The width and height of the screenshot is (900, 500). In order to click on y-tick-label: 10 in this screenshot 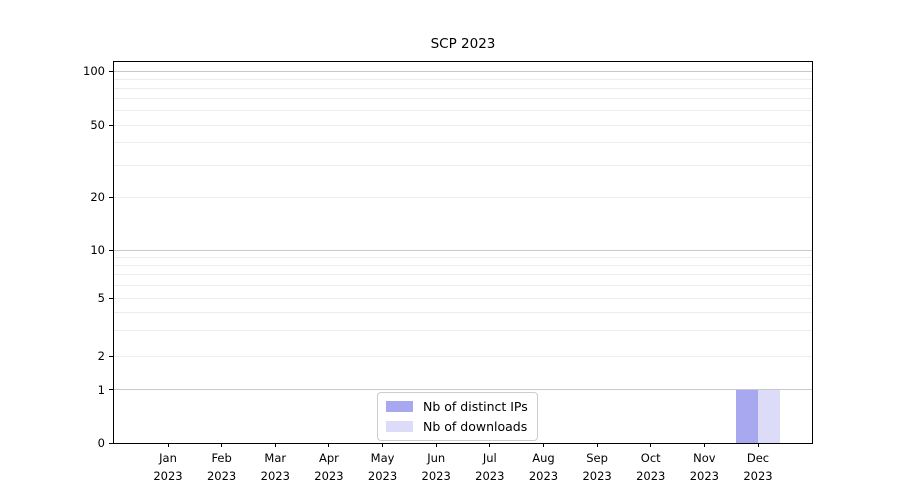, I will do `click(97, 250)`.